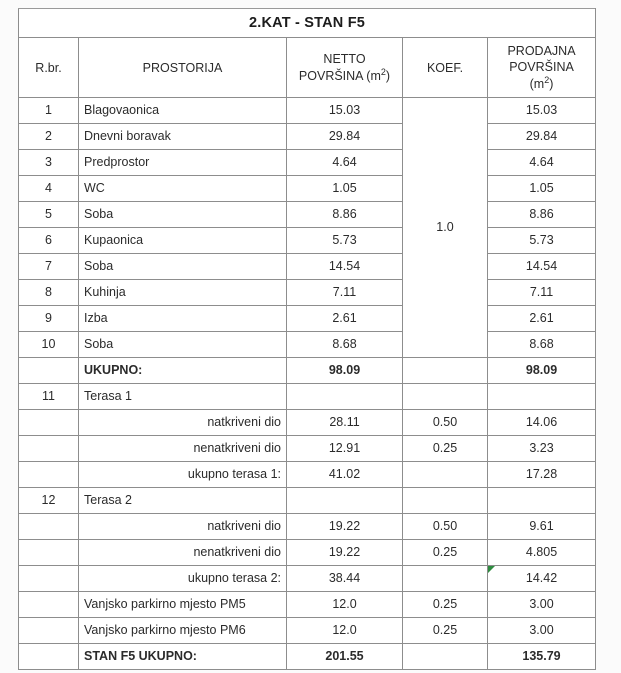 The height and width of the screenshot is (673, 621). I want to click on cell-netto-povrsina: 29.84, so click(344, 136).